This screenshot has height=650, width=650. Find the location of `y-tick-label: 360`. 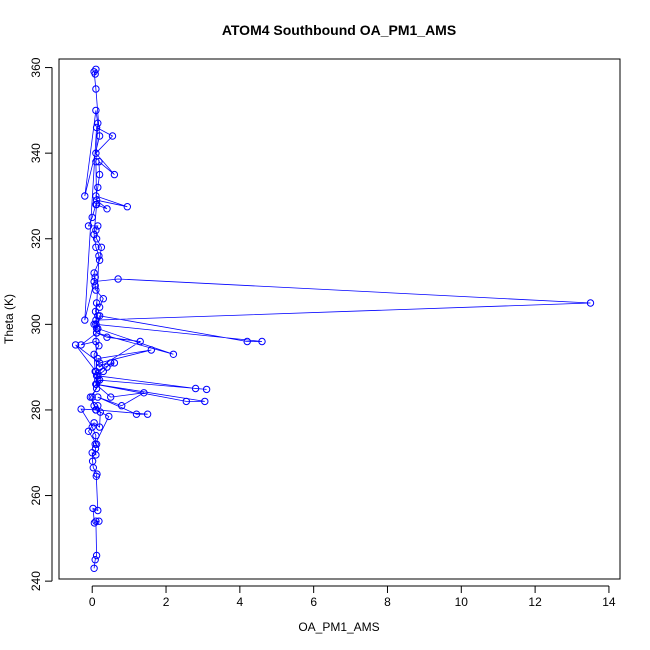

y-tick-label: 360 is located at coordinates (36, 67).